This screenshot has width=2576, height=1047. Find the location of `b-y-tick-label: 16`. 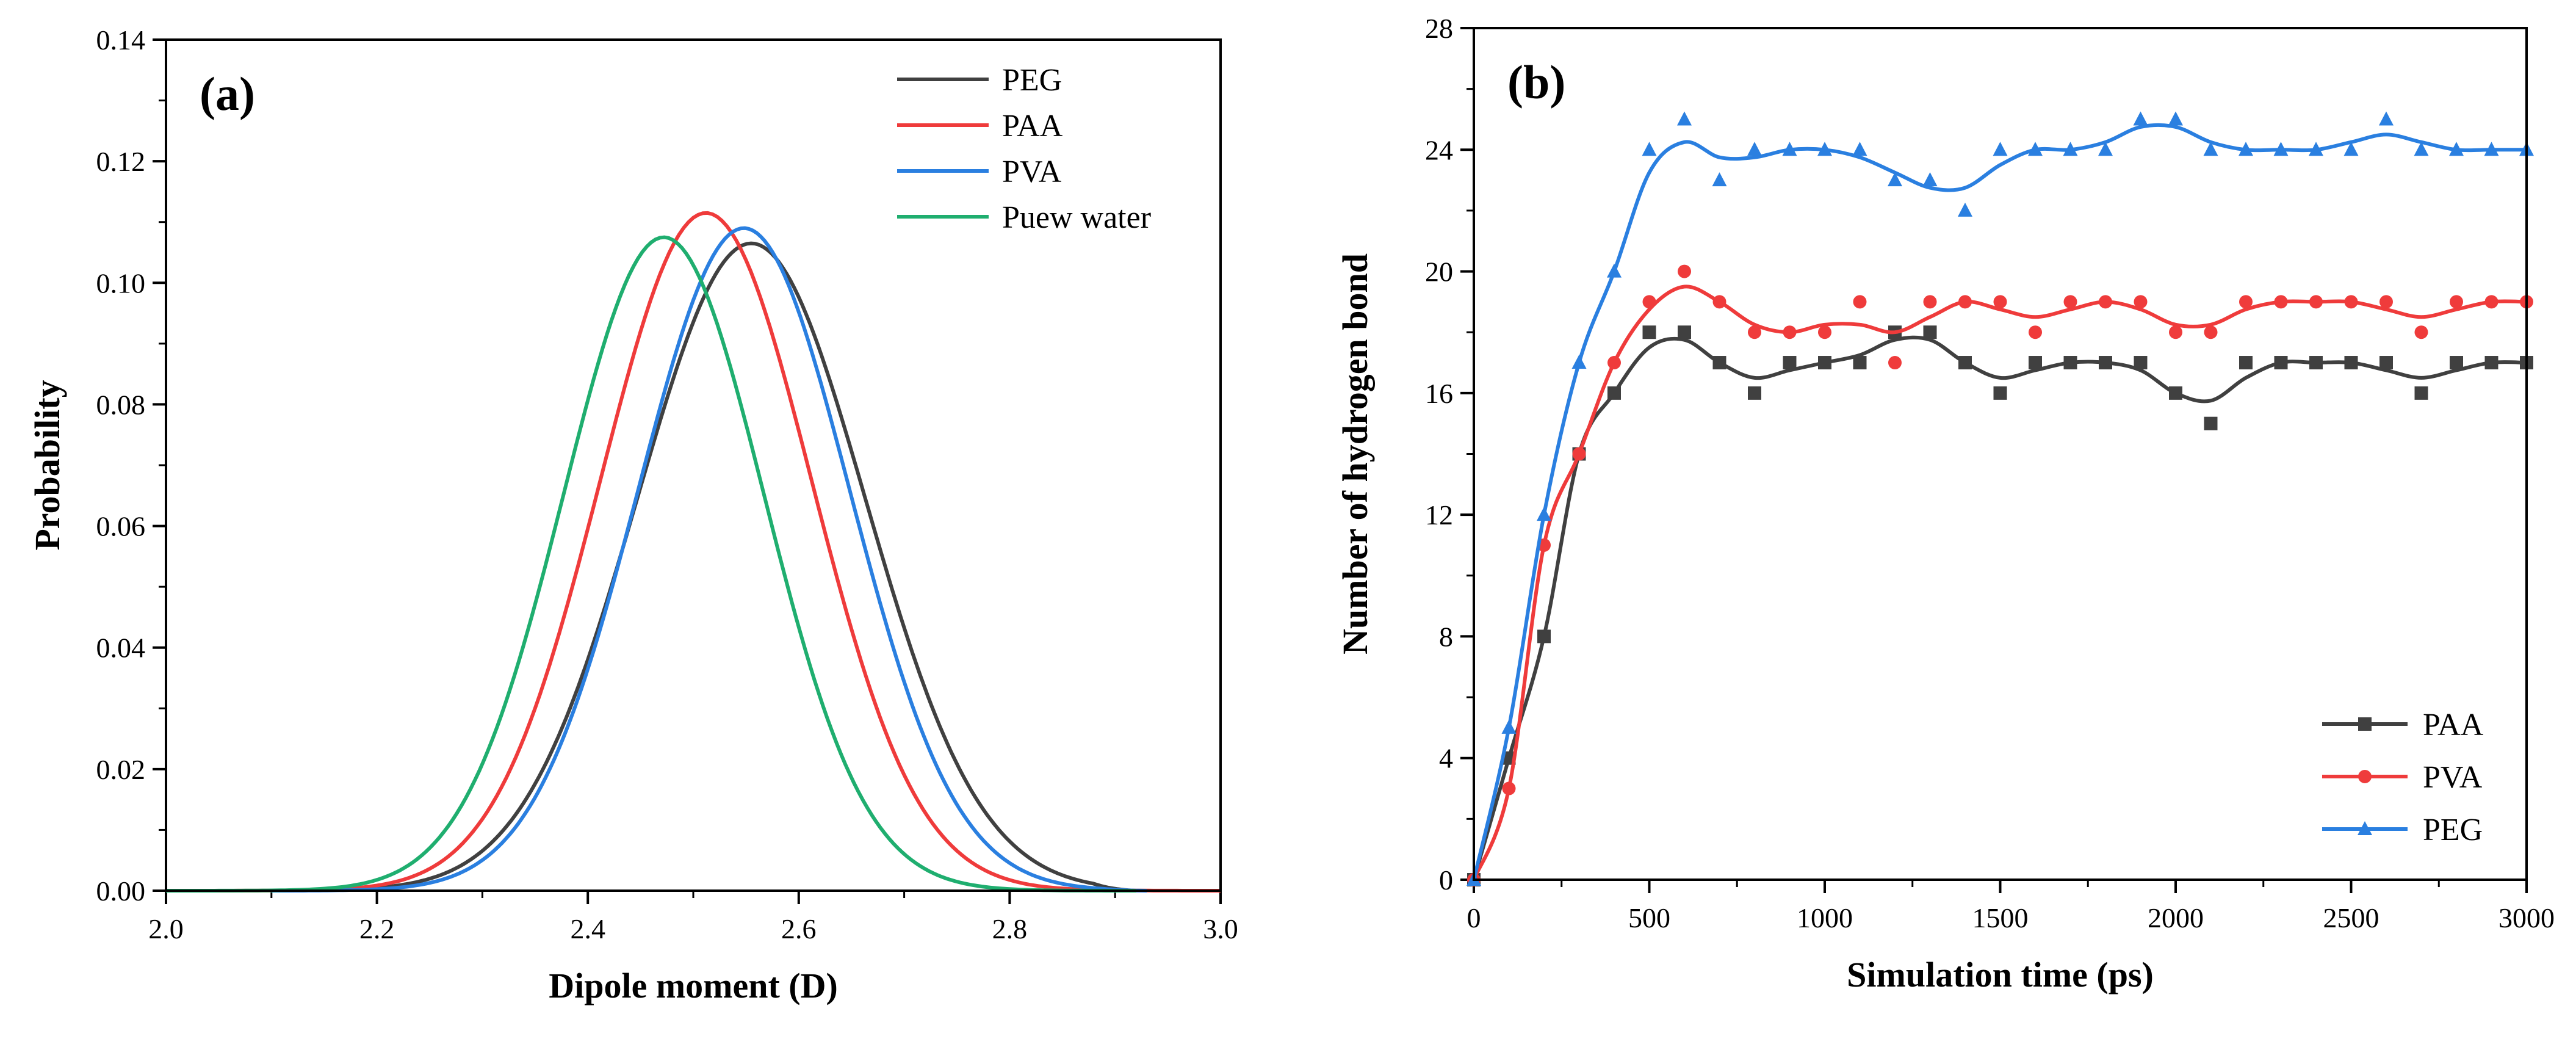

b-y-tick-label: 16 is located at coordinates (1439, 393).